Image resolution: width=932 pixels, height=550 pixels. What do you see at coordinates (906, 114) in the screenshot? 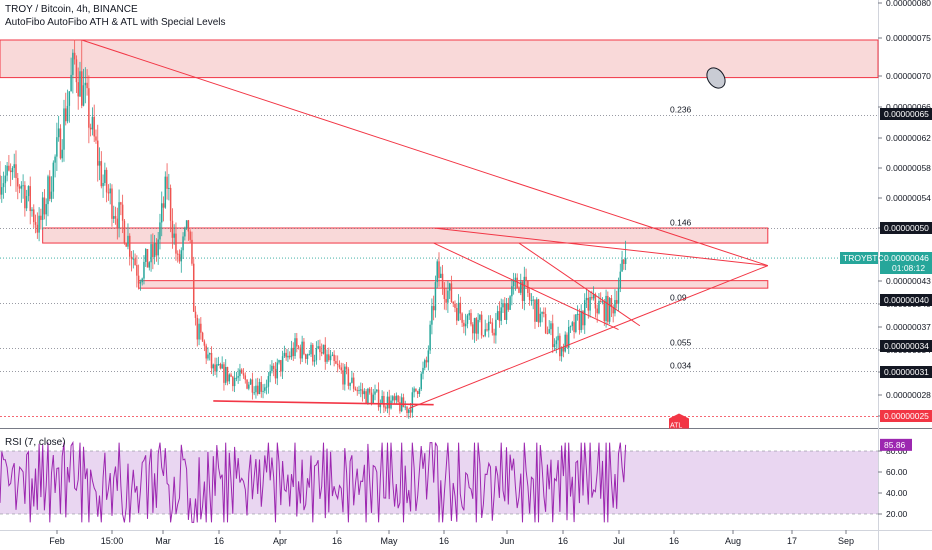
I see `price-highlight-label: 0.00000065` at bounding box center [906, 114].